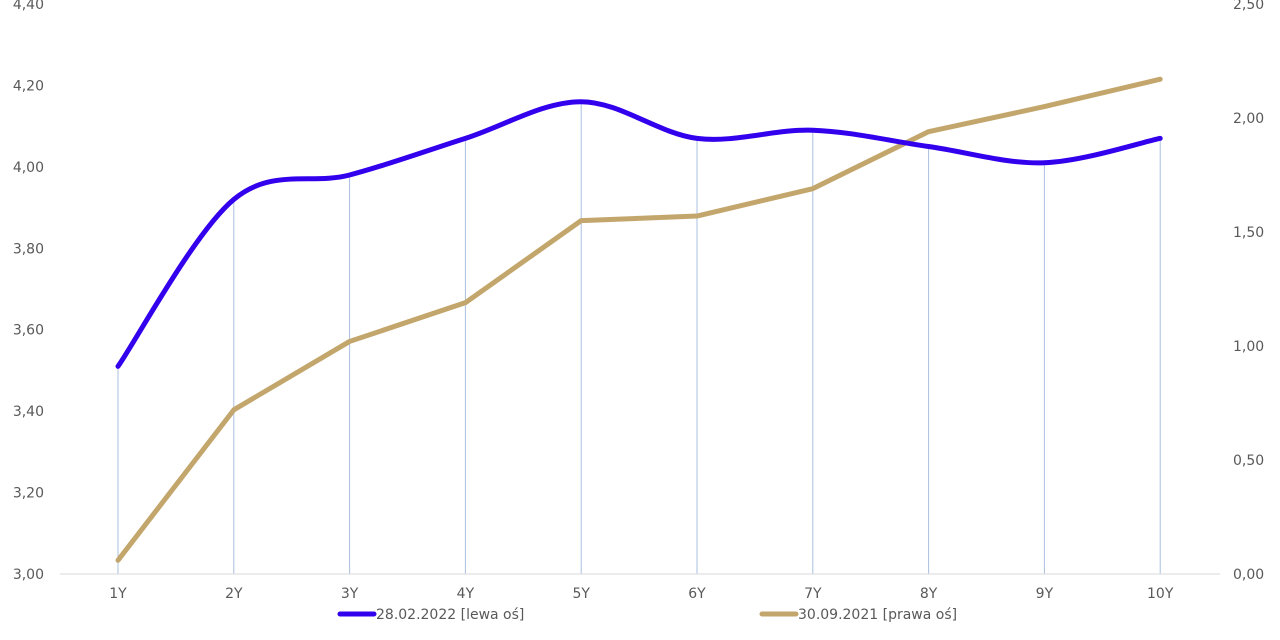 Image resolution: width=1280 pixels, height=640 pixels. I want to click on right-y-tick-label: 2,00, so click(1248, 119).